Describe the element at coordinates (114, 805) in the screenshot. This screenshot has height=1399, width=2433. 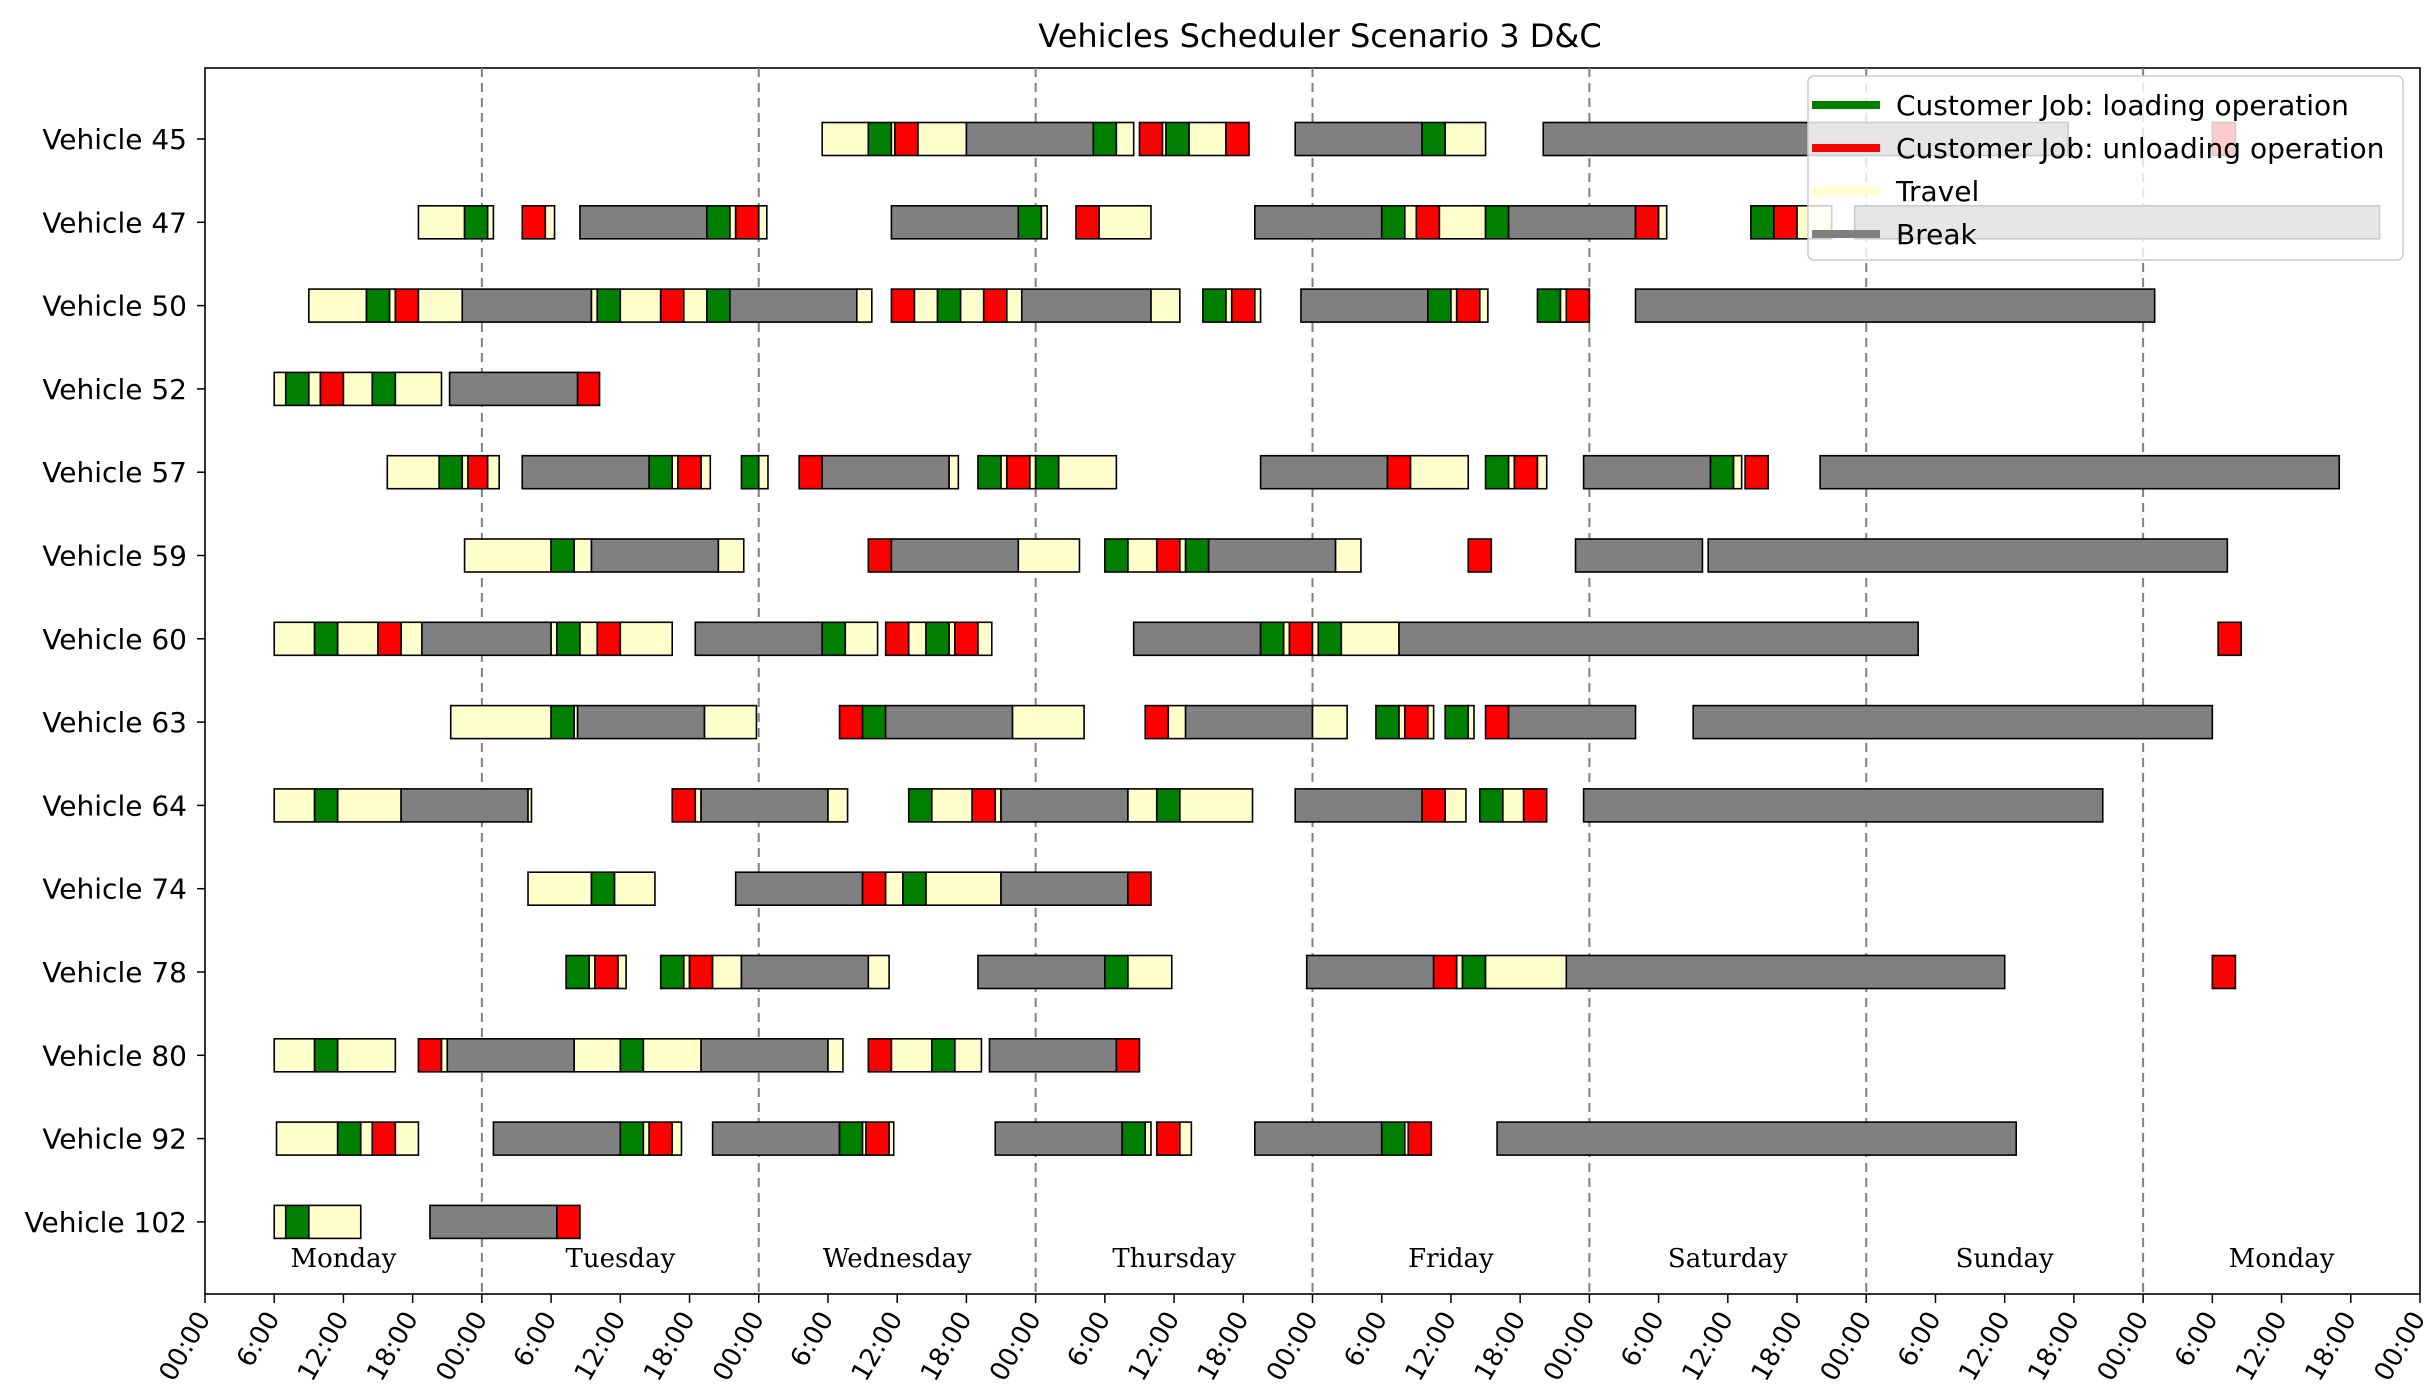
I see `vehicle-label: Vehicle 64` at that location.